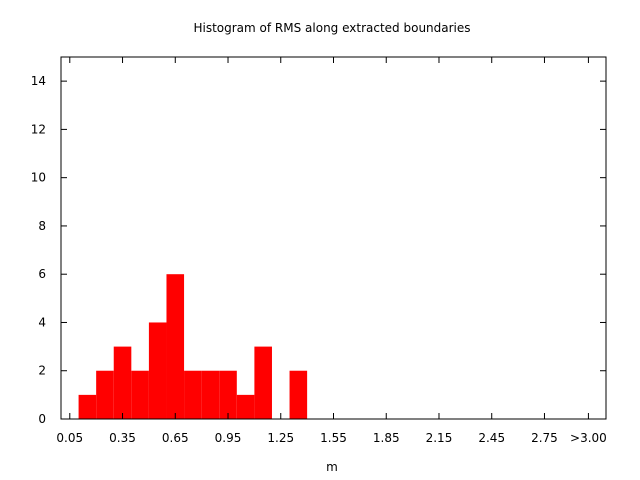 Image resolution: width=640 pixels, height=480 pixels. What do you see at coordinates (439, 438) in the screenshot?
I see `x-tick-label: 2.15` at bounding box center [439, 438].